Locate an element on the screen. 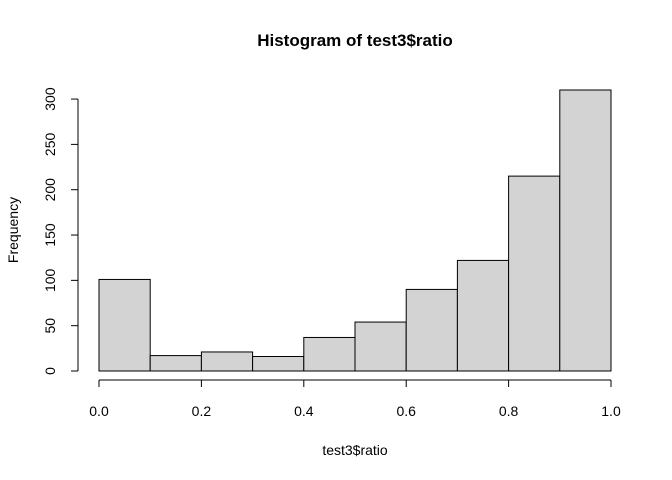 The height and width of the screenshot is (480, 672). y-tick-label-6: 300 is located at coordinates (50, 99).